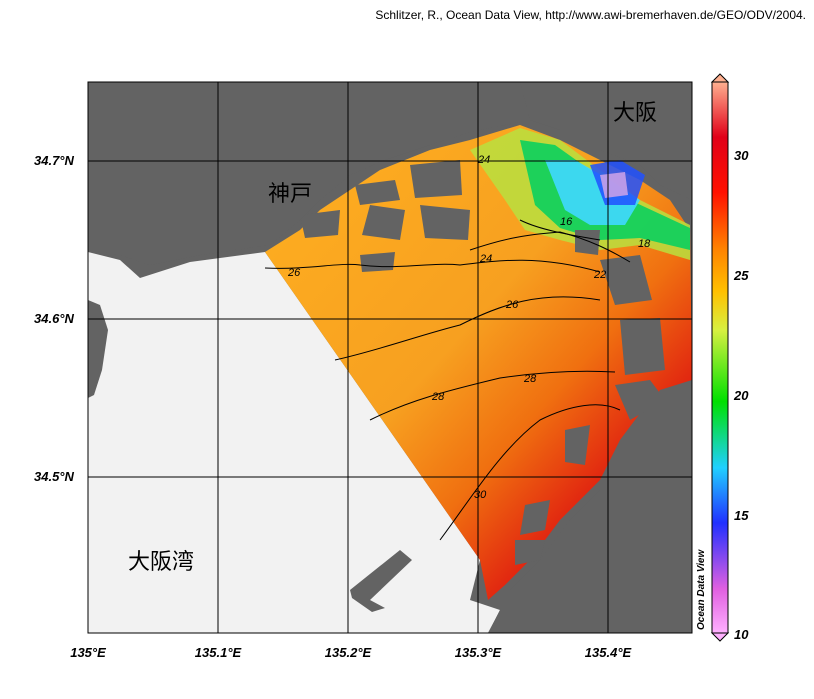  I want to click on contour-label-28b: 28, so click(530, 379).